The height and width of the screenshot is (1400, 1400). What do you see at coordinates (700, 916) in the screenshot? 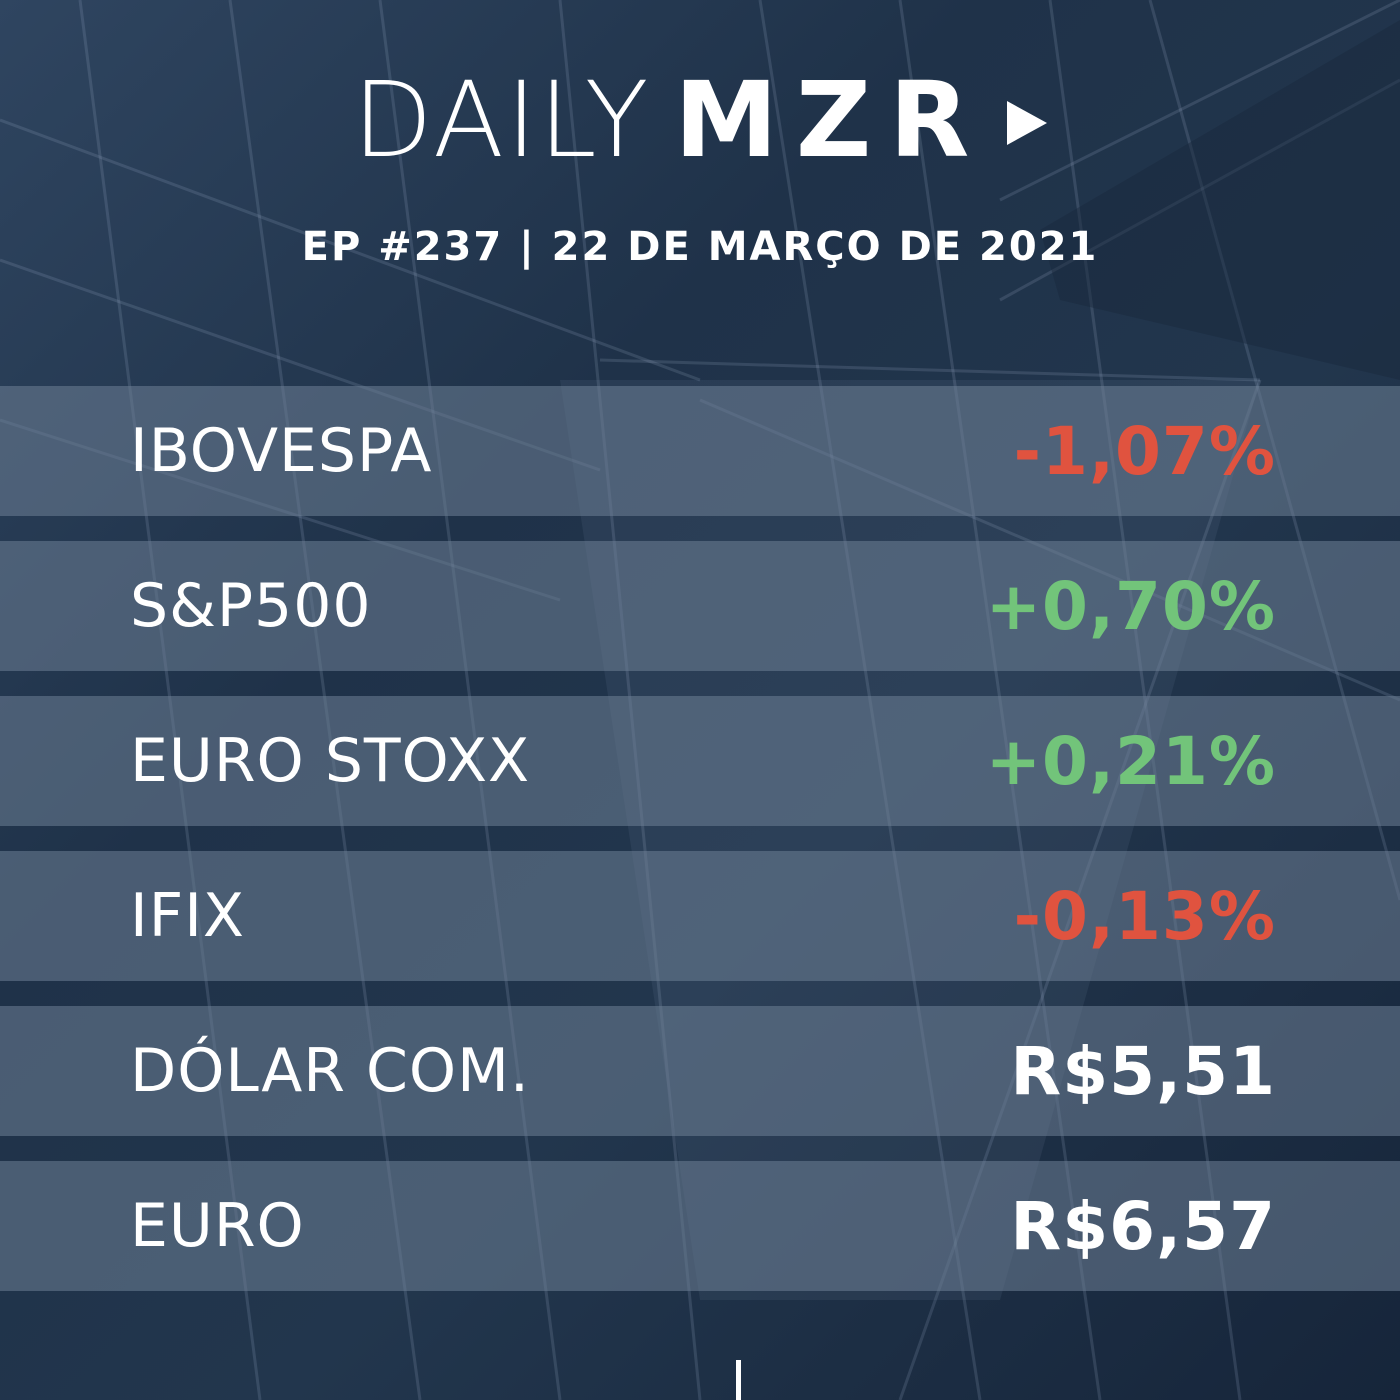
I see `market-row: IFIX -0,13%` at bounding box center [700, 916].